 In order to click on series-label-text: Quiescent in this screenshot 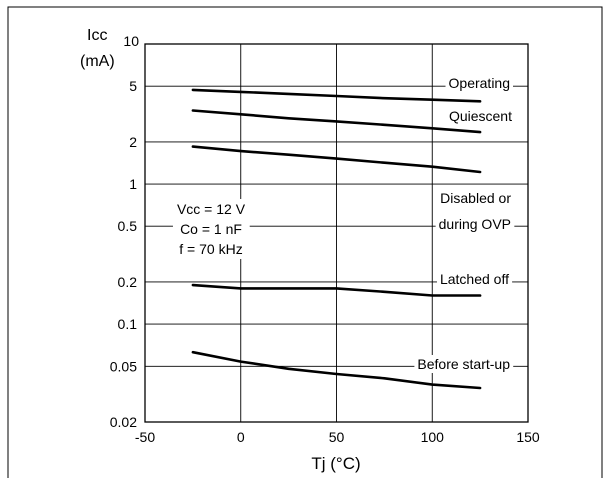, I will do `click(480, 116)`.